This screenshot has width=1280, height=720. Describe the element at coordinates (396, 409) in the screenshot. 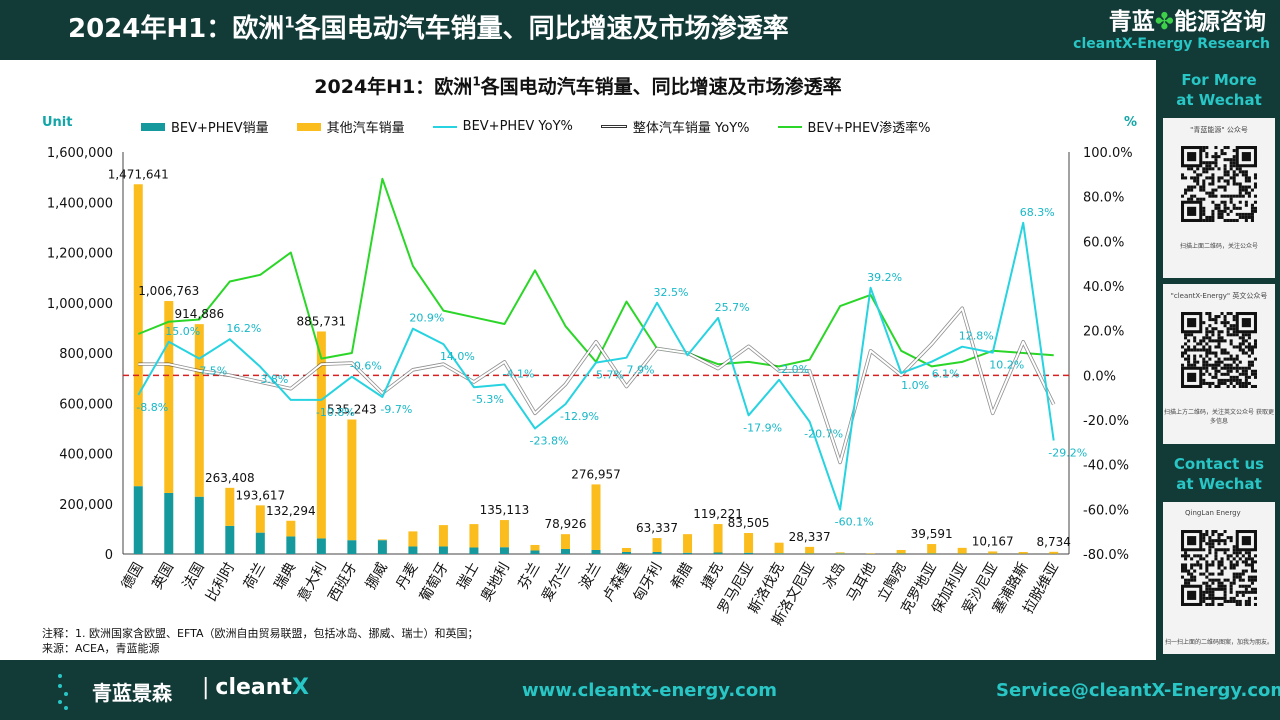

I see `yoy-data-label: -9.7%` at that location.